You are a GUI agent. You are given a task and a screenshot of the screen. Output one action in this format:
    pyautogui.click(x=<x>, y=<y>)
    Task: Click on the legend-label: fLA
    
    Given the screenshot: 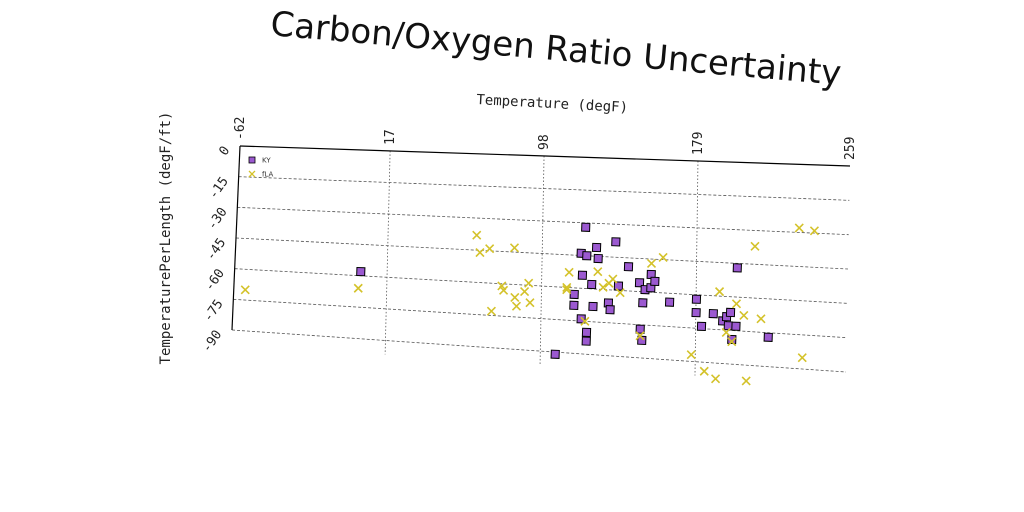 What is the action you would take?
    pyautogui.click(x=268, y=175)
    